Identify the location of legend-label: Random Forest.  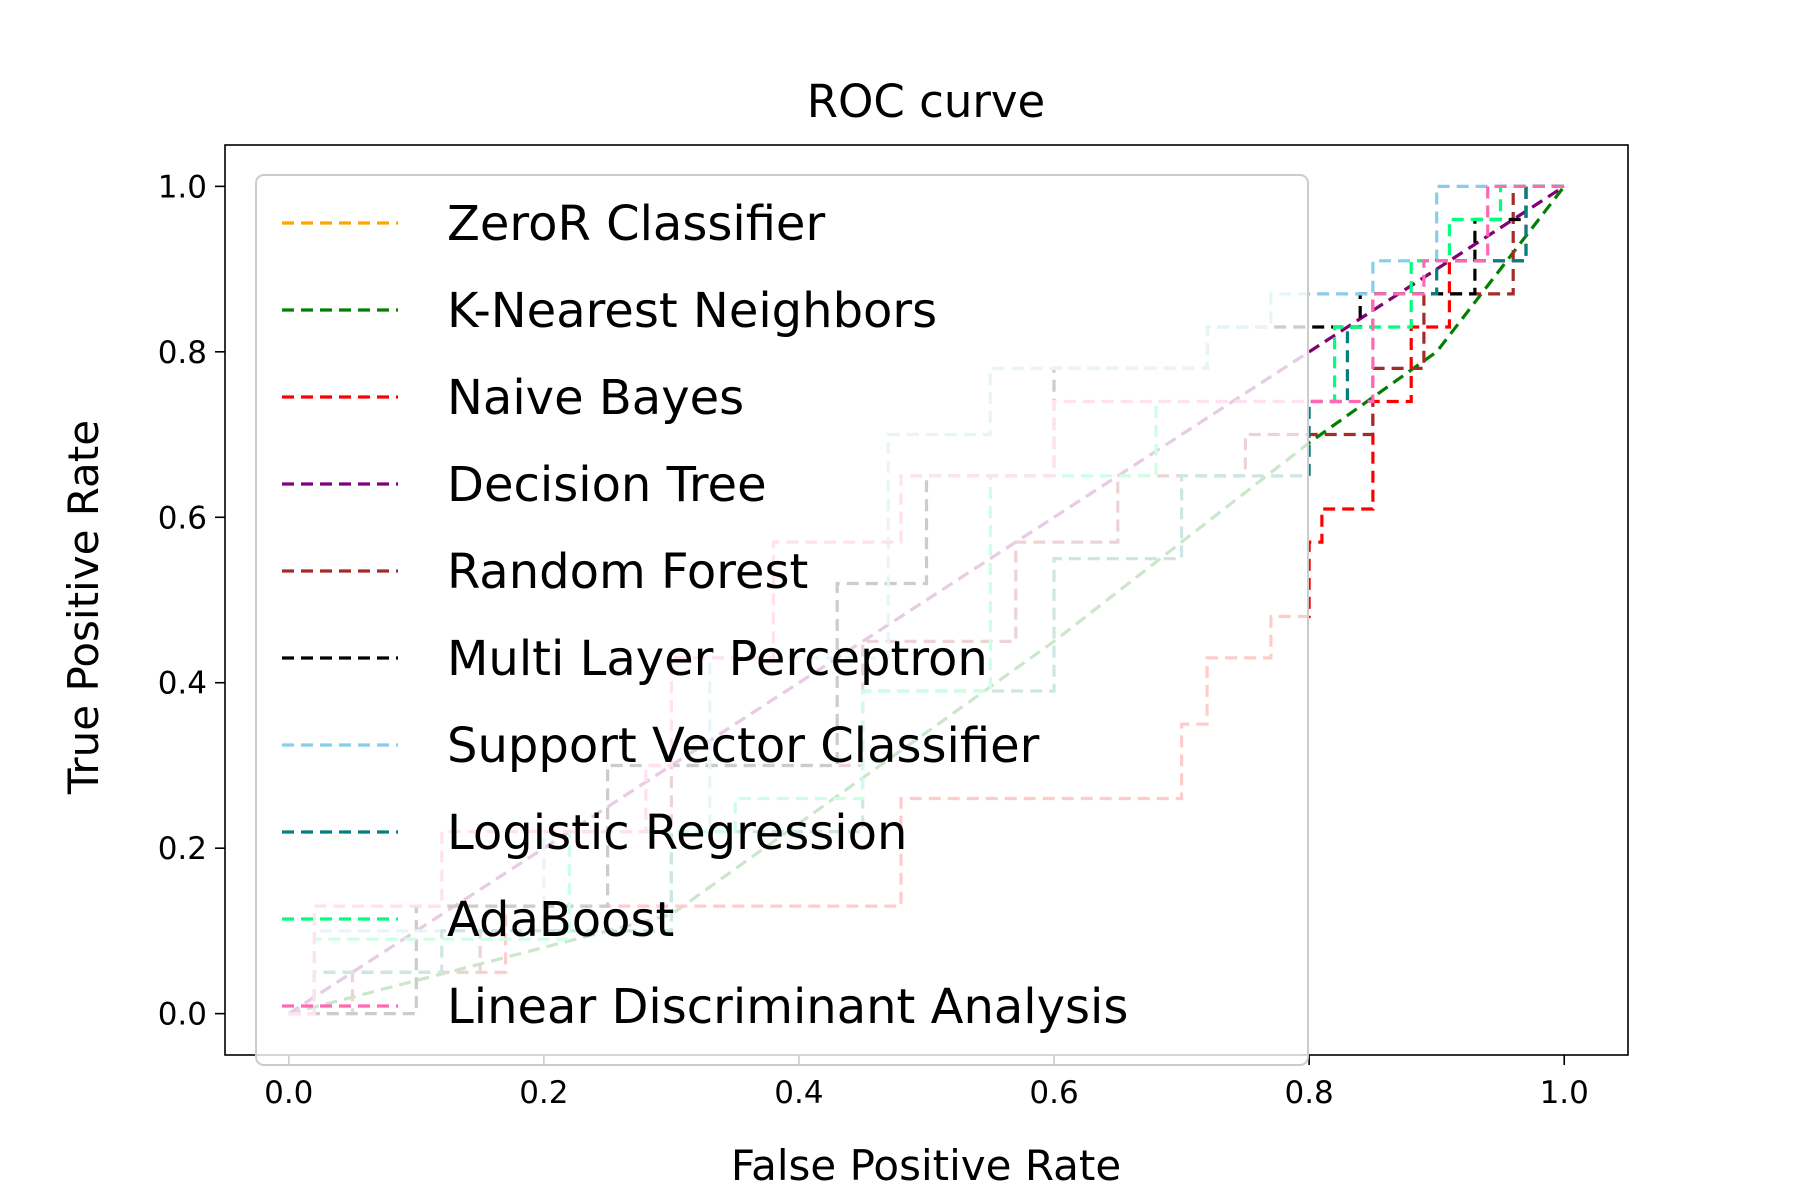
(627, 572).